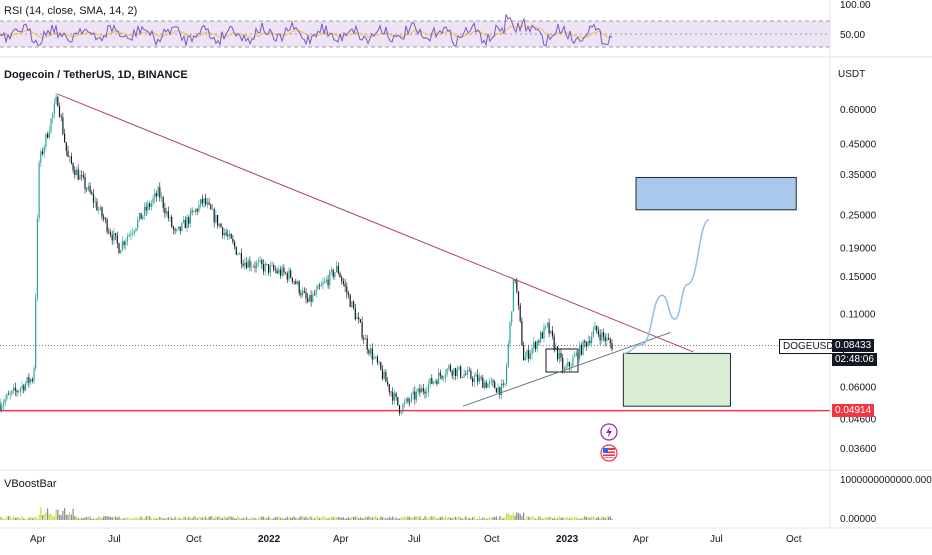 This screenshot has width=932, height=555. Describe the element at coordinates (852, 35) in the screenshot. I see `rsi-tick-label: 50.00` at that location.